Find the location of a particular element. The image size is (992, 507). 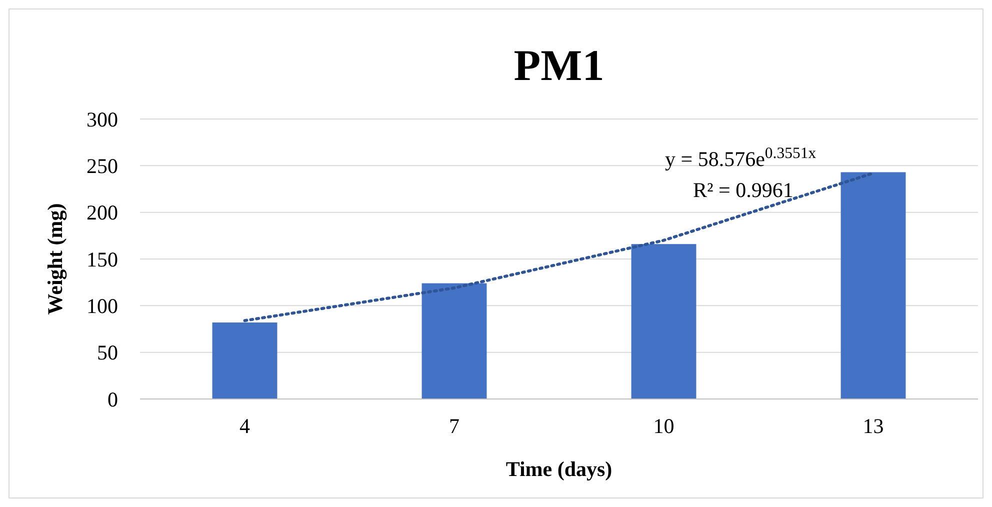

y-tick-label: 50 is located at coordinates (107, 352).